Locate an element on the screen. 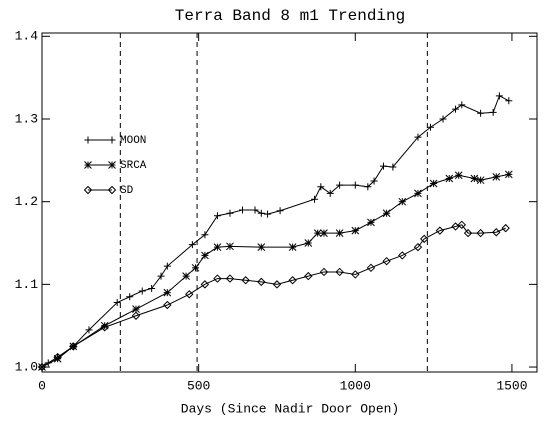 This screenshot has width=550, height=421. x-tick-label: 1000 is located at coordinates (355, 385).